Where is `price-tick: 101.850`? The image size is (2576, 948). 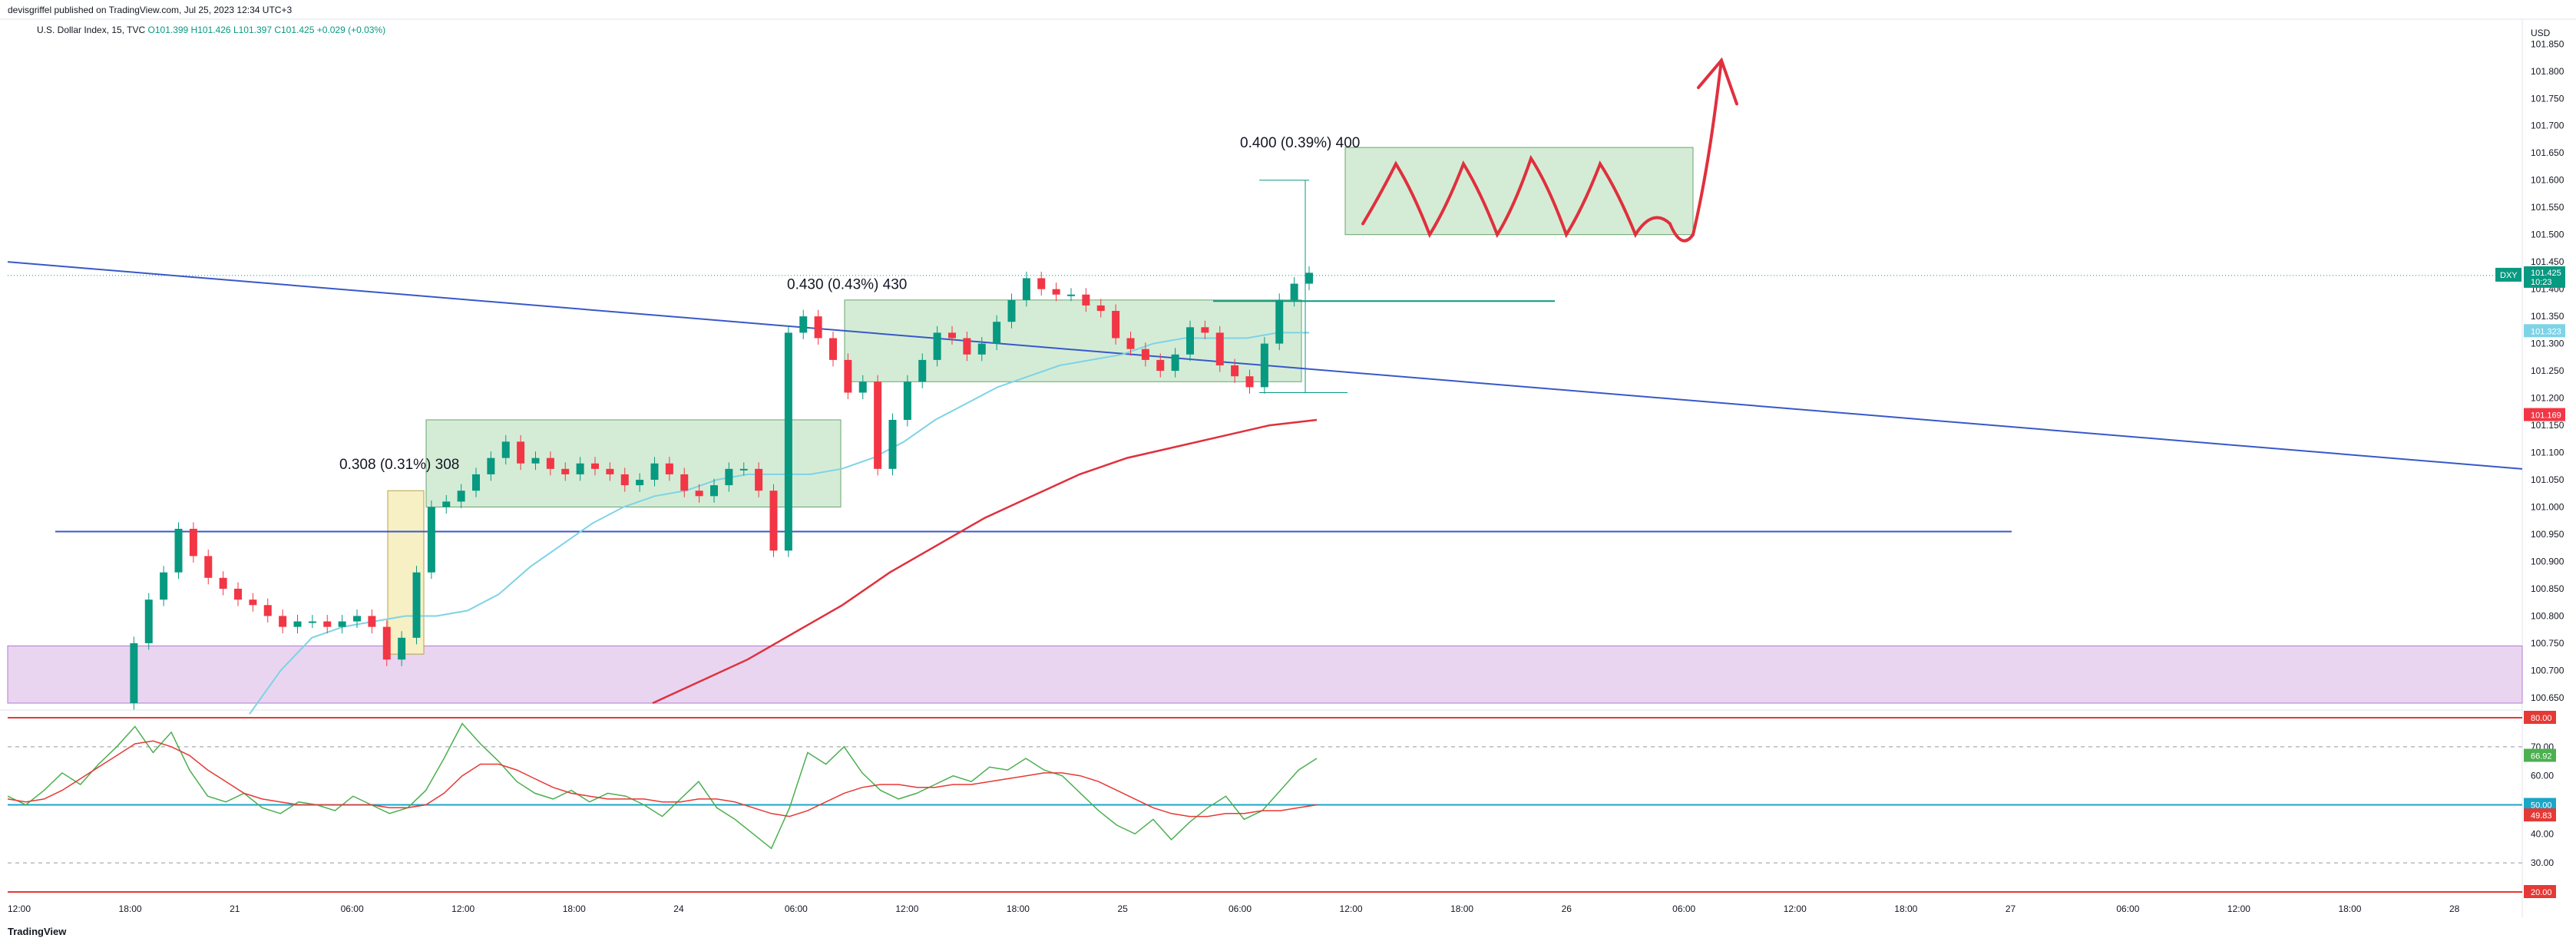 price-tick: 101.850 is located at coordinates (2547, 43).